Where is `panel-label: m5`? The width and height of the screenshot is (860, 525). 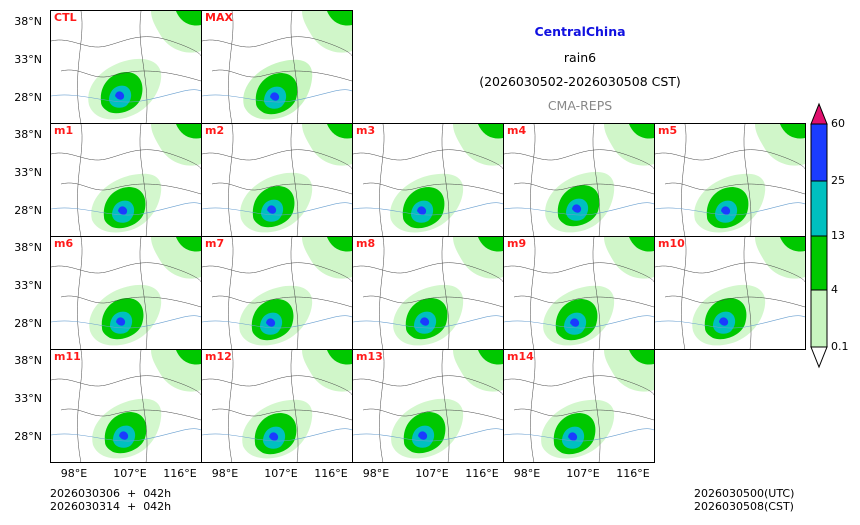 panel-label: m5 is located at coordinates (668, 130).